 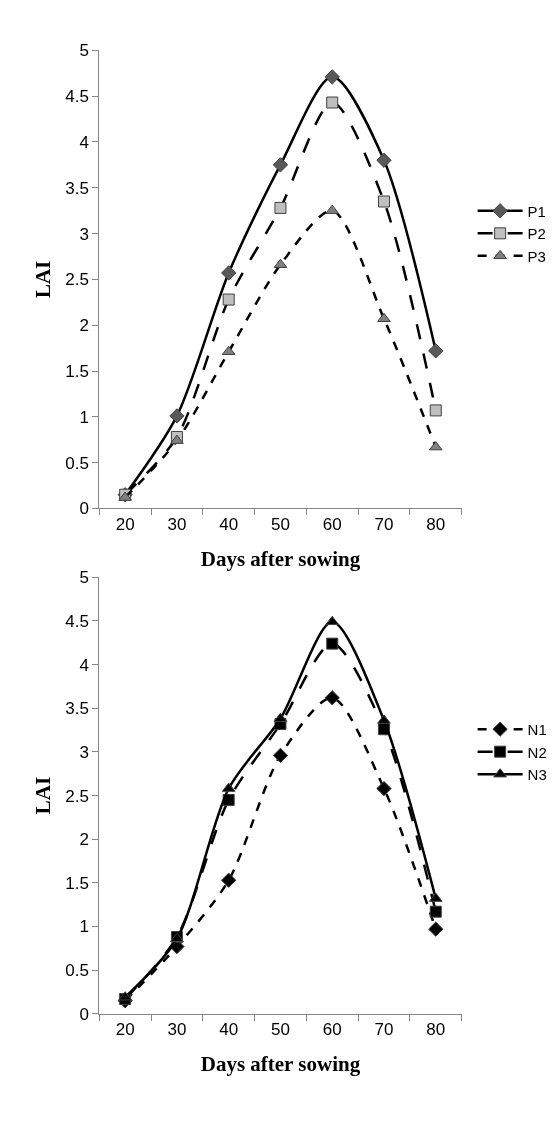 I want to click on legend-label: N1, so click(x=537, y=730).